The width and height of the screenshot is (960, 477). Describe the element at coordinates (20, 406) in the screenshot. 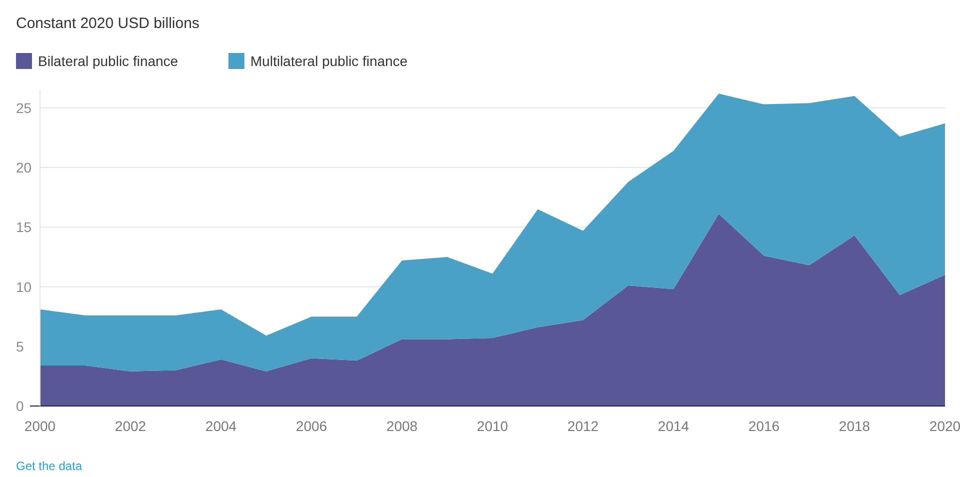

I see `y-tick-label: 0` at that location.